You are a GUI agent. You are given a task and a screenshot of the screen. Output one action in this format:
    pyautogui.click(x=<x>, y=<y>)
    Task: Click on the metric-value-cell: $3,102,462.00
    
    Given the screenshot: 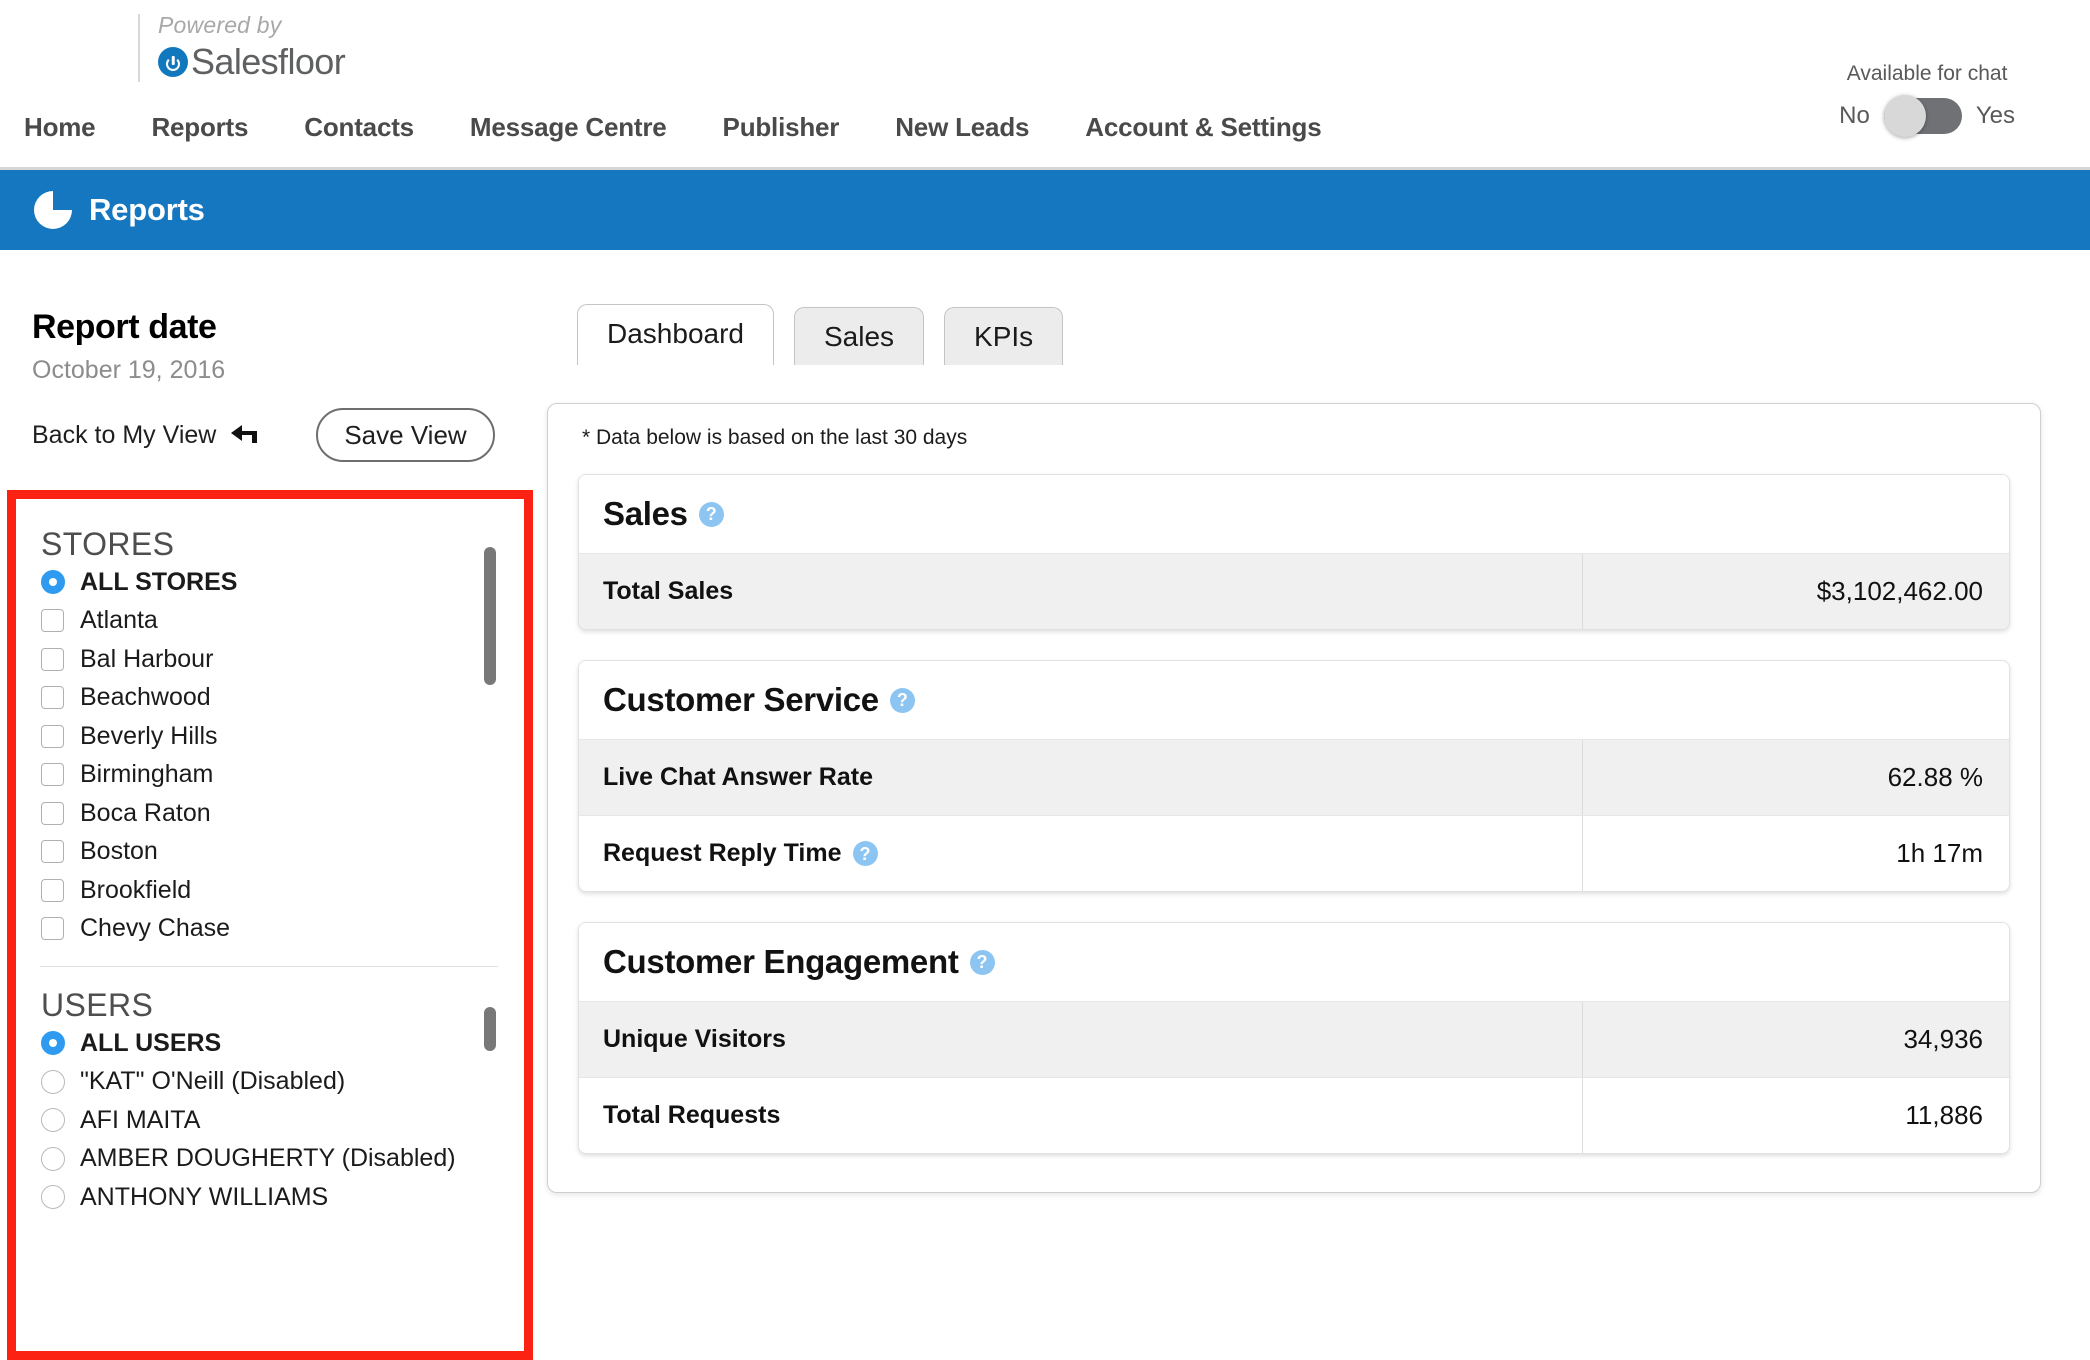 What is the action you would take?
    pyautogui.click(x=1795, y=591)
    